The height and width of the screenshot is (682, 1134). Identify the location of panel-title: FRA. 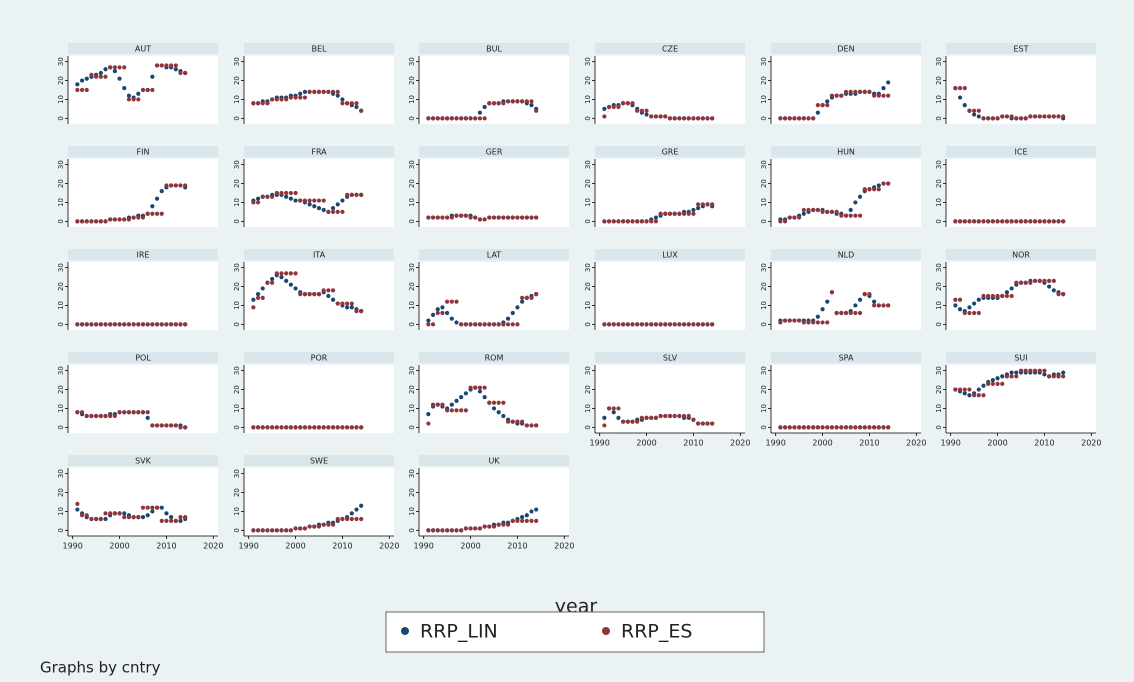
(319, 152).